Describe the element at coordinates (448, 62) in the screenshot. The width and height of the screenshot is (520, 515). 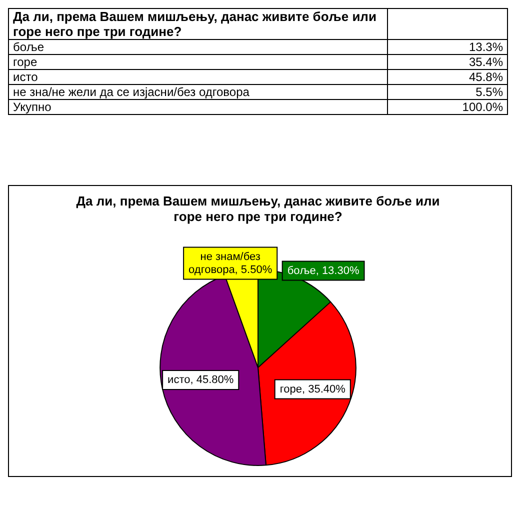
I see `text: 35.4%` at that location.